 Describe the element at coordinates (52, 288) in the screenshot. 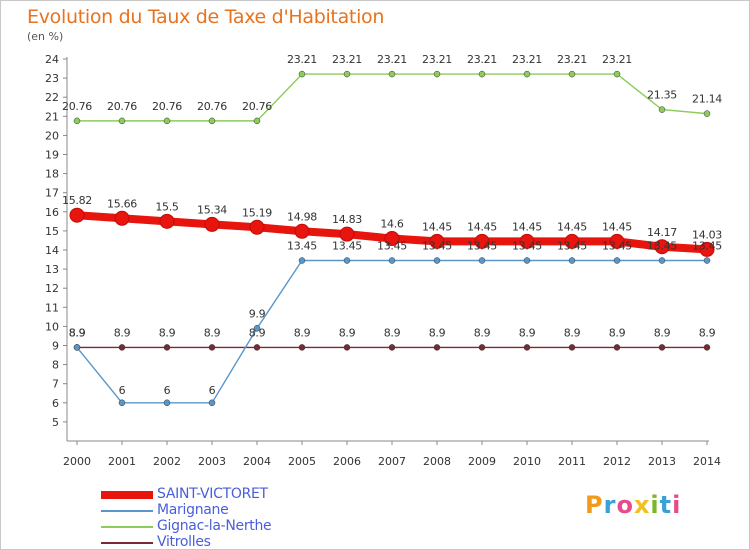

I see `y-tick-label: 12` at that location.